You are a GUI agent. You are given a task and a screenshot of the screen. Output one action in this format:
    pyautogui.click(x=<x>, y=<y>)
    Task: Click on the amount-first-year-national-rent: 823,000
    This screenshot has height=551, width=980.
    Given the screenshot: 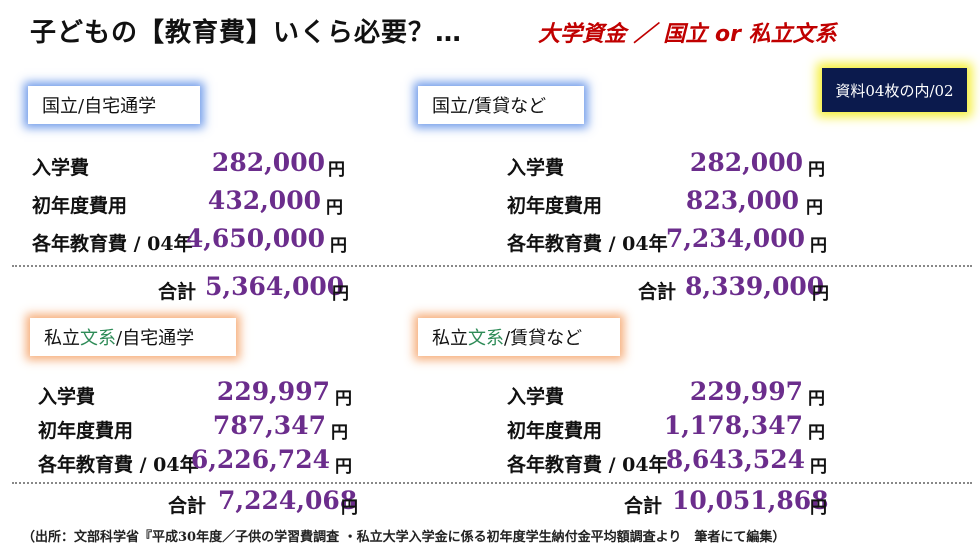 What is the action you would take?
    pyautogui.click(x=742, y=200)
    